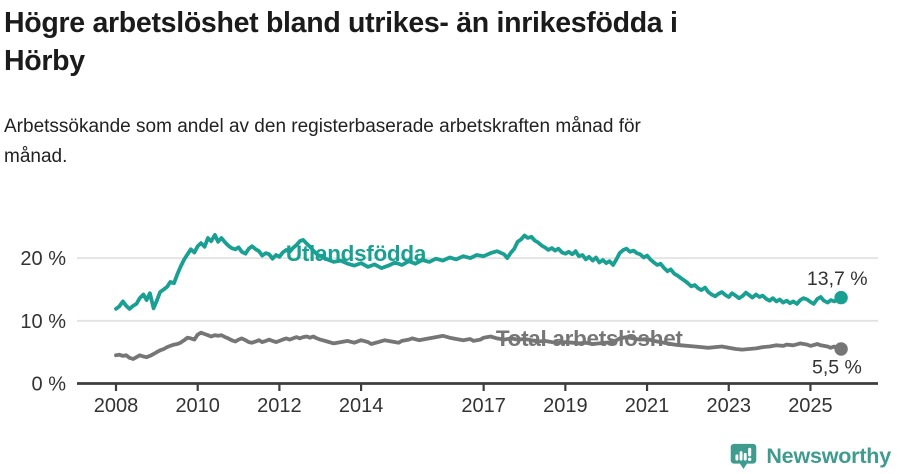  I want to click on series-line-utlandsfodda, so click(478, 271).